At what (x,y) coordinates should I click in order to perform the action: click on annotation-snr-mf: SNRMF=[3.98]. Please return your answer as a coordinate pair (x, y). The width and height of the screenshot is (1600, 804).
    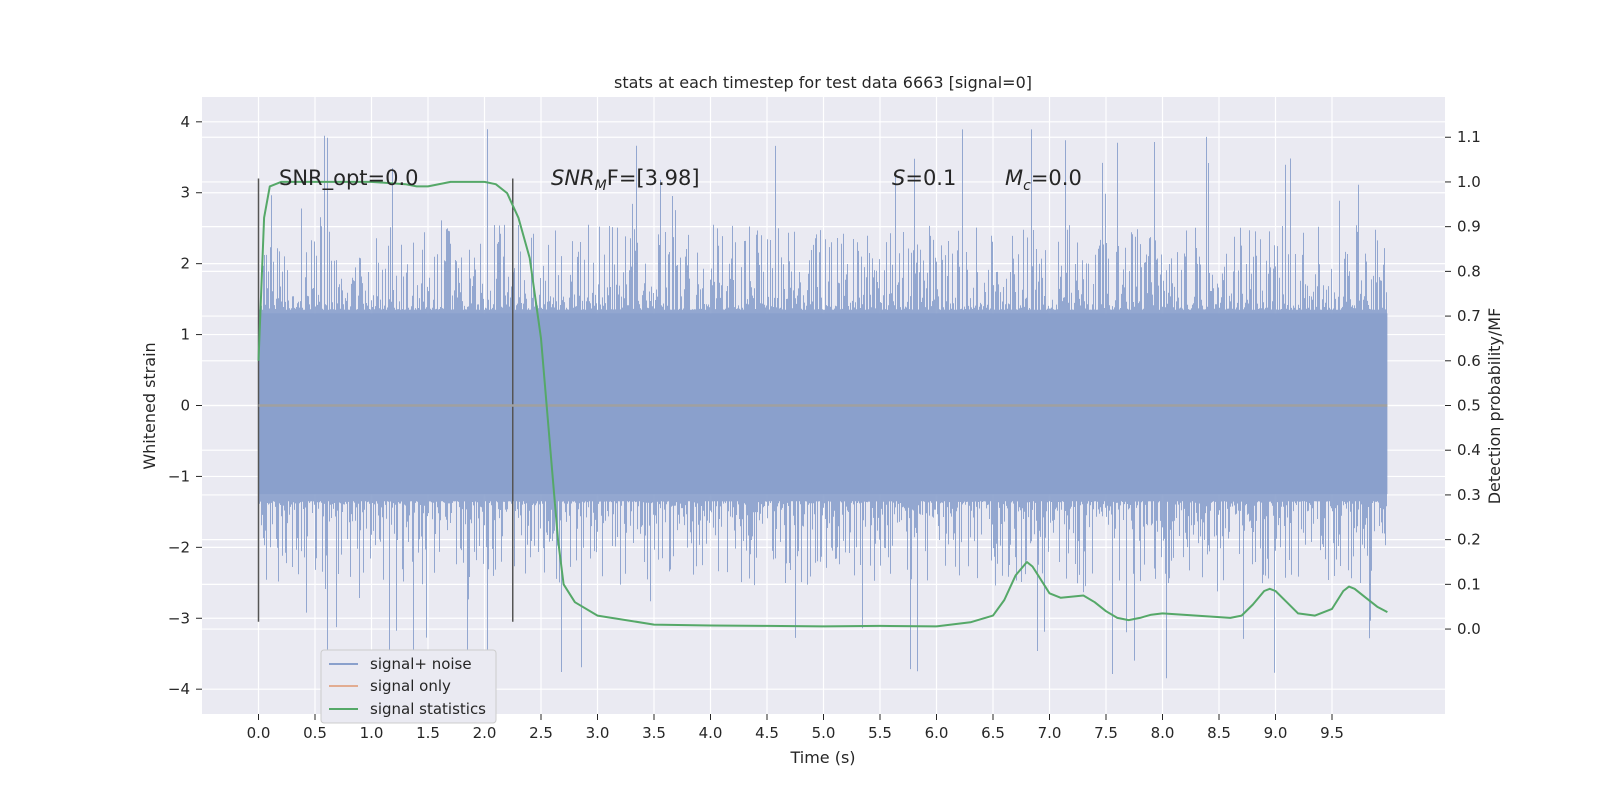
    Looking at the image, I should click on (625, 180).